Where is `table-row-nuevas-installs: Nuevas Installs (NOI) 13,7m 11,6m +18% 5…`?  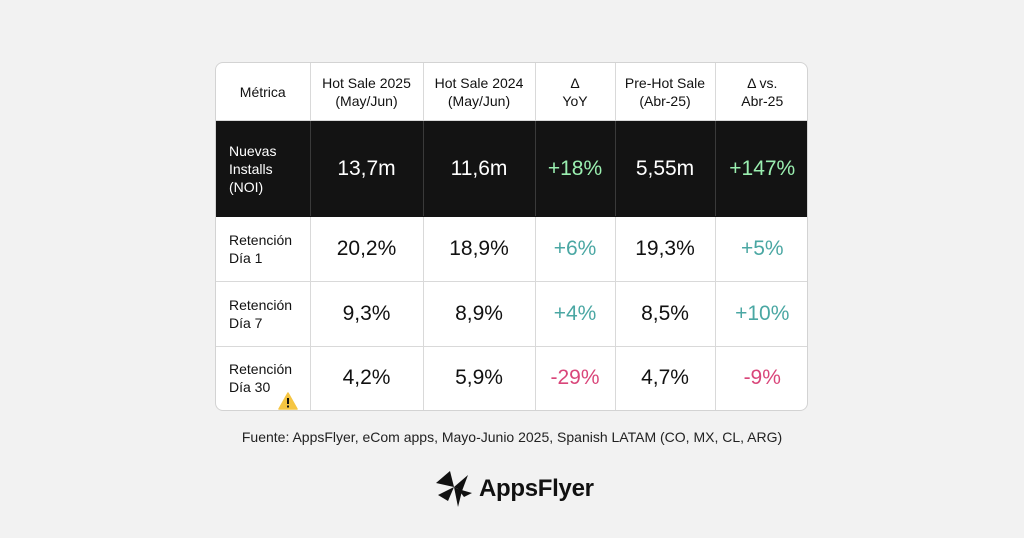 table-row-nuevas-installs: Nuevas Installs (NOI) 13,7m 11,6m +18% 5… is located at coordinates (511, 169).